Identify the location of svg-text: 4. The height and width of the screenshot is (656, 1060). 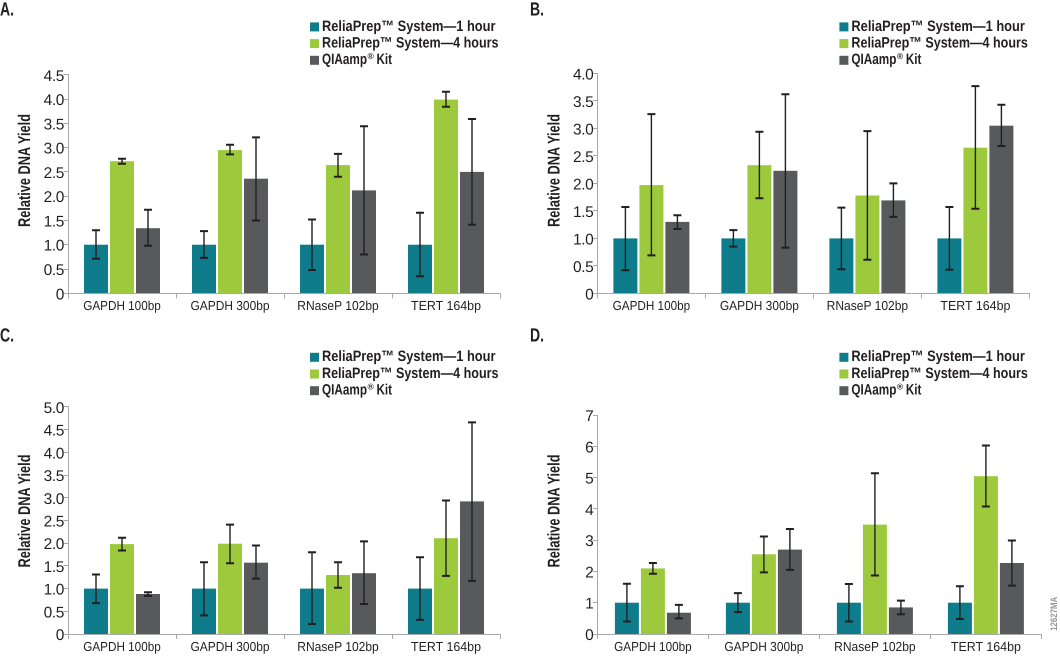
(589, 510).